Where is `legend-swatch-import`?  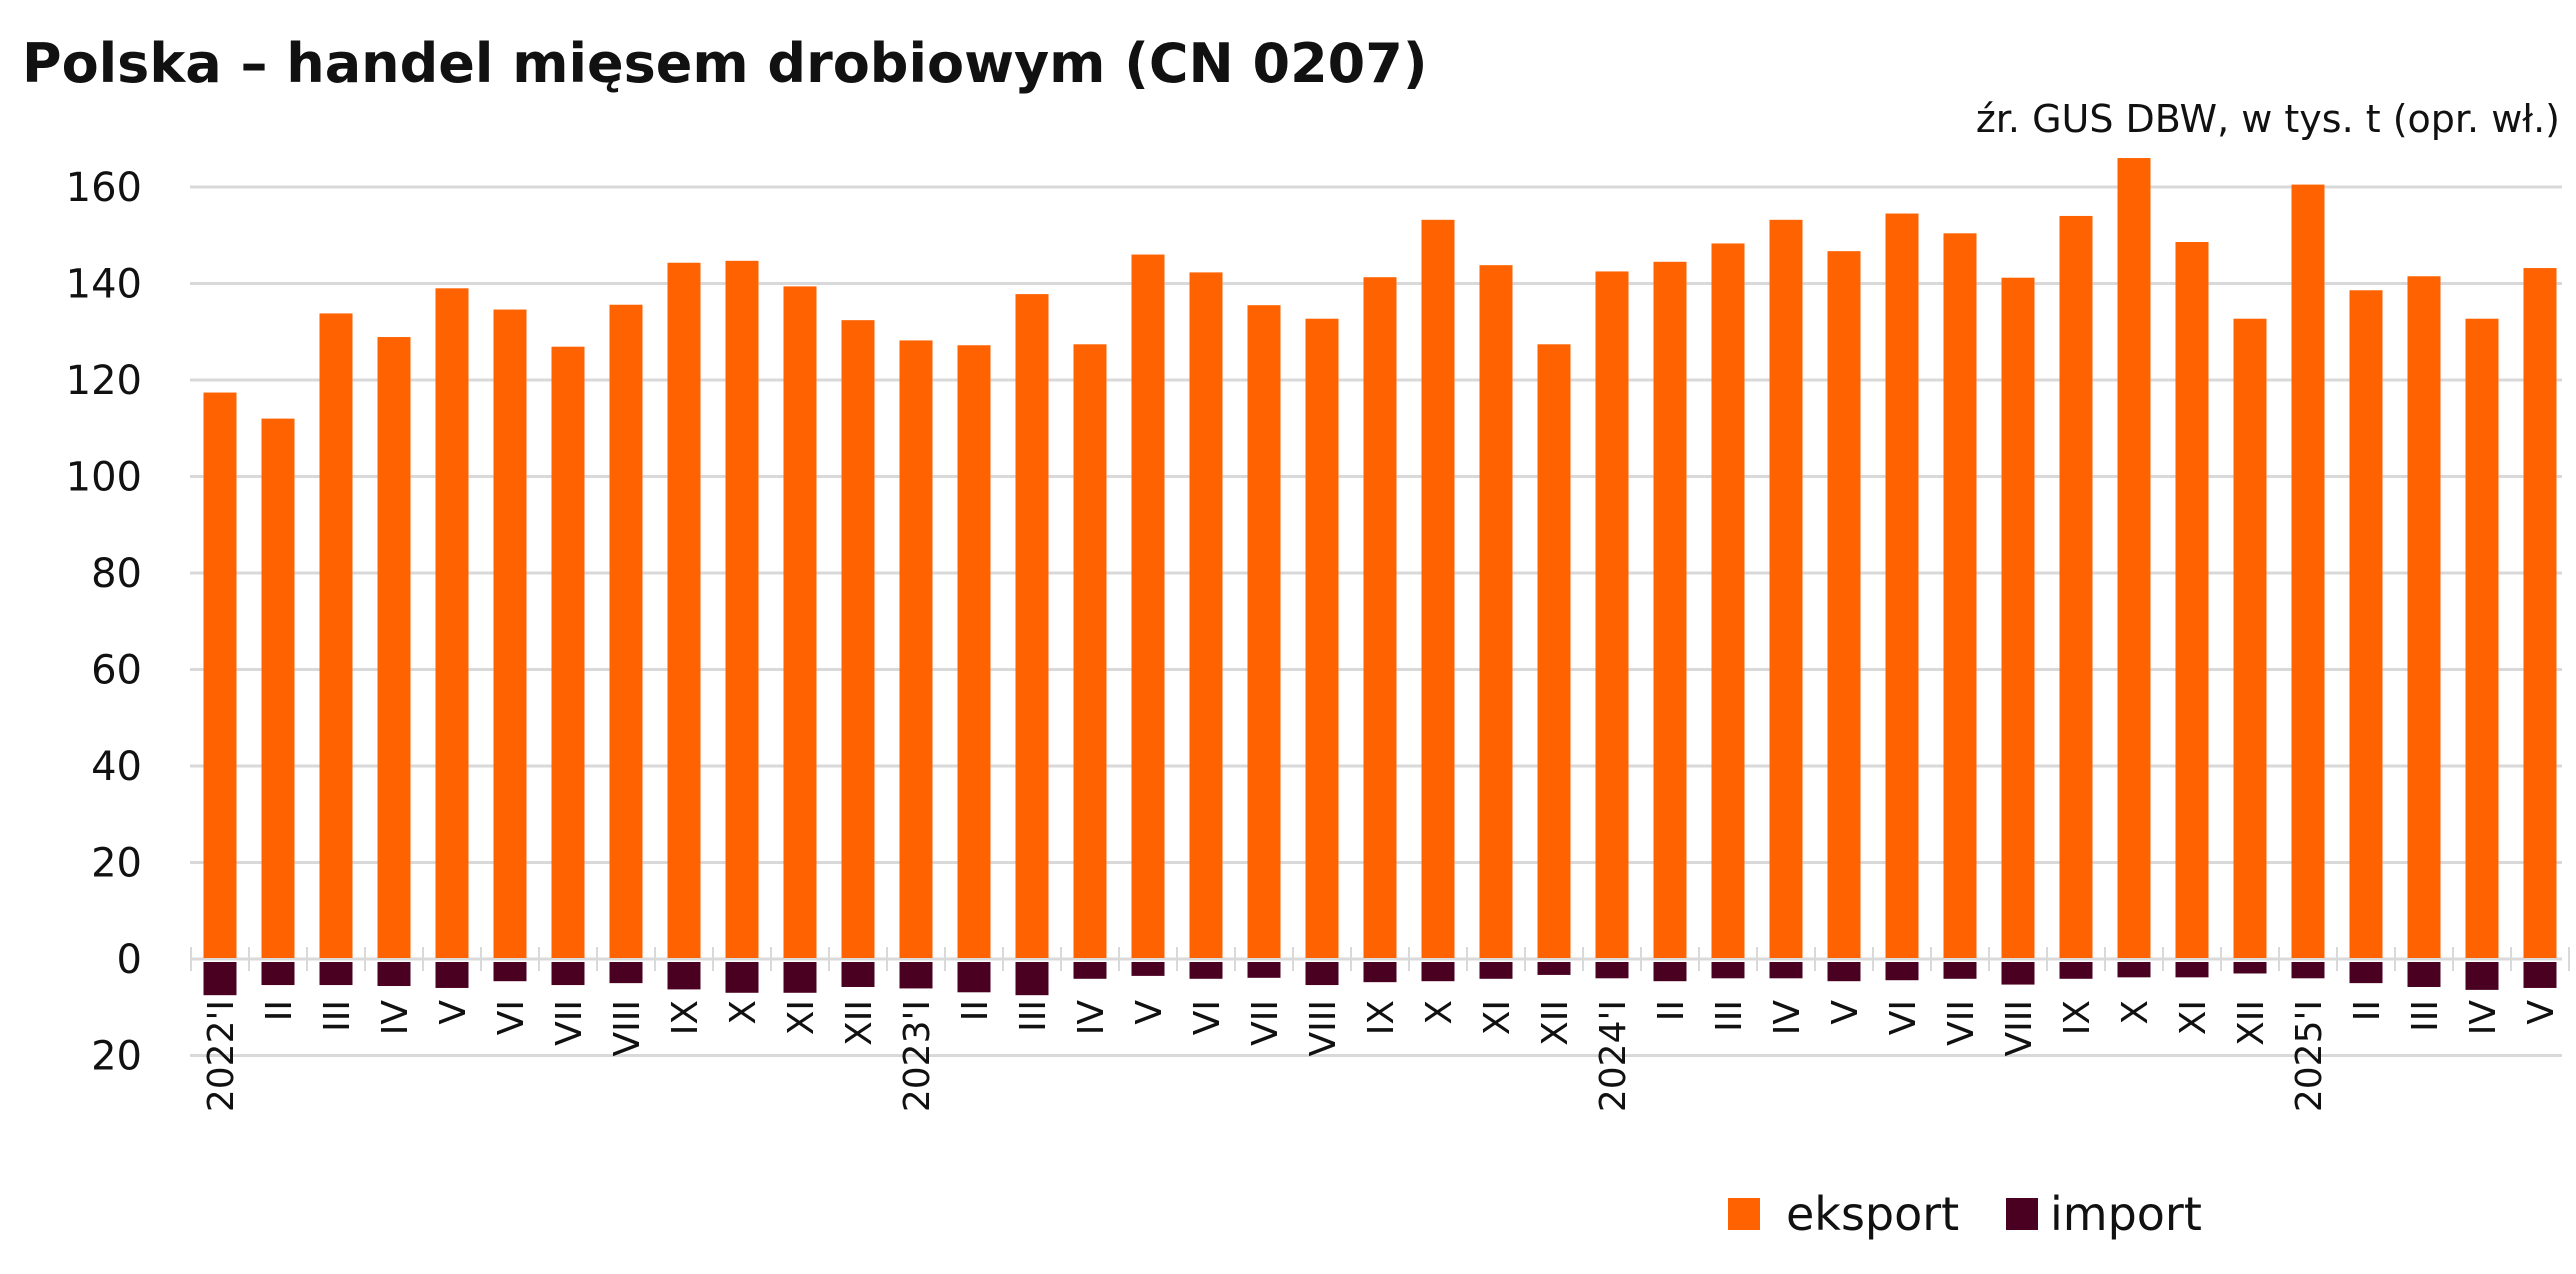 legend-swatch-import is located at coordinates (2022, 1214).